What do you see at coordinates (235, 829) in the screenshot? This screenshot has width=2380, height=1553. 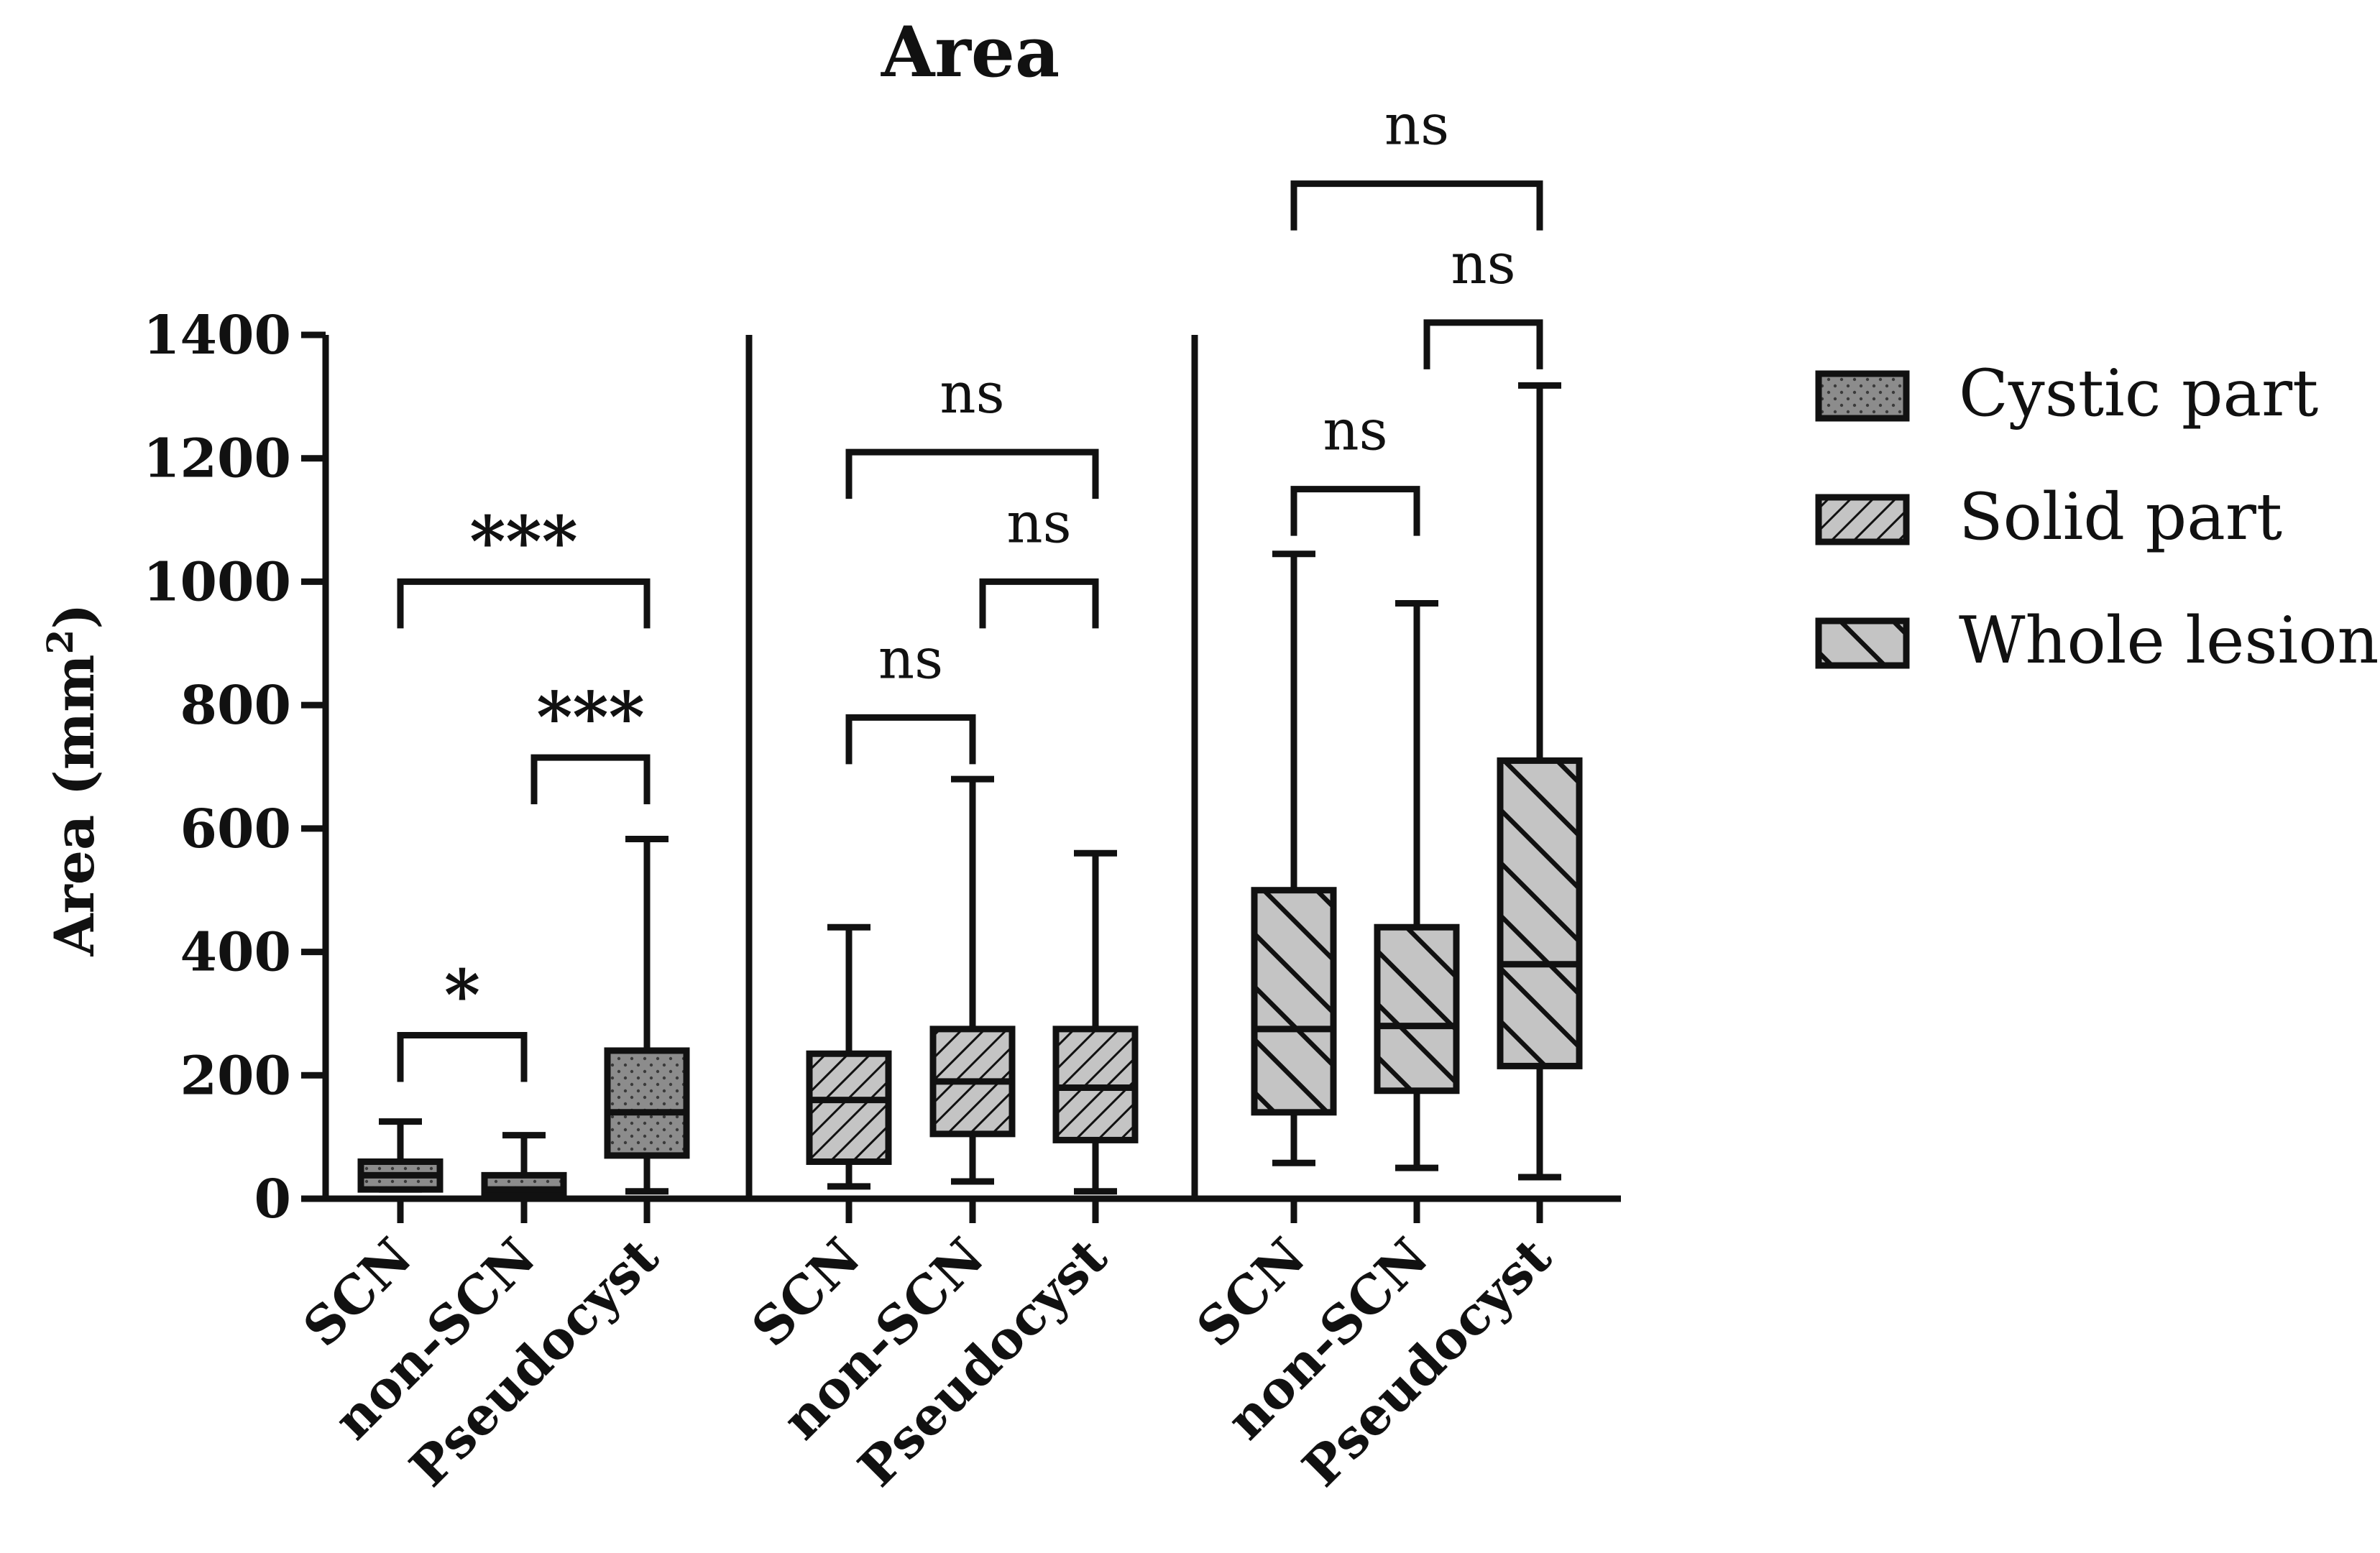 I see `y-tick-label-600: 600` at bounding box center [235, 829].